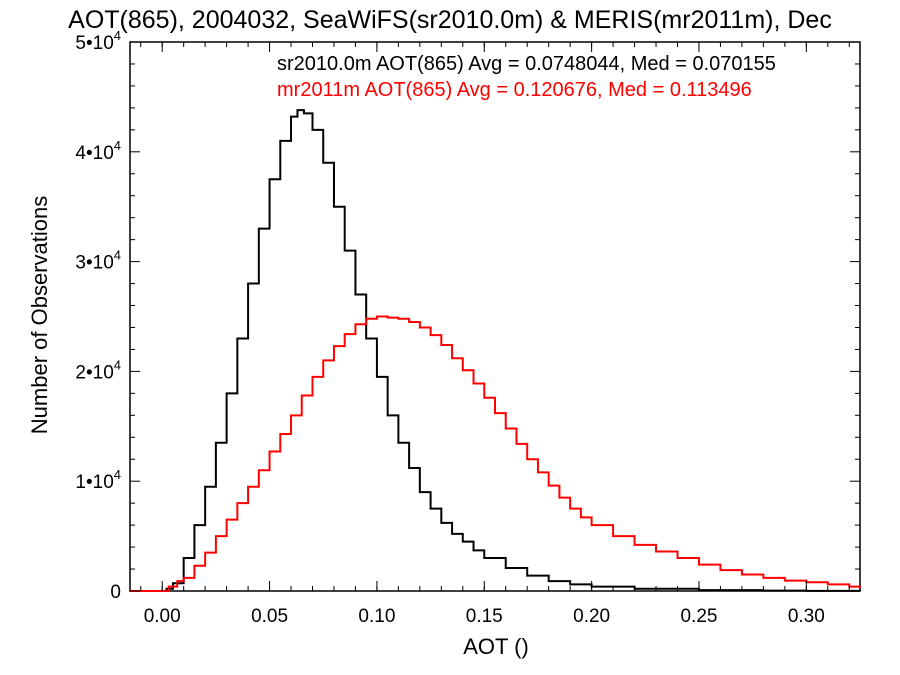 The image size is (900, 675). I want to click on y-tick-label: 0, so click(115, 592).